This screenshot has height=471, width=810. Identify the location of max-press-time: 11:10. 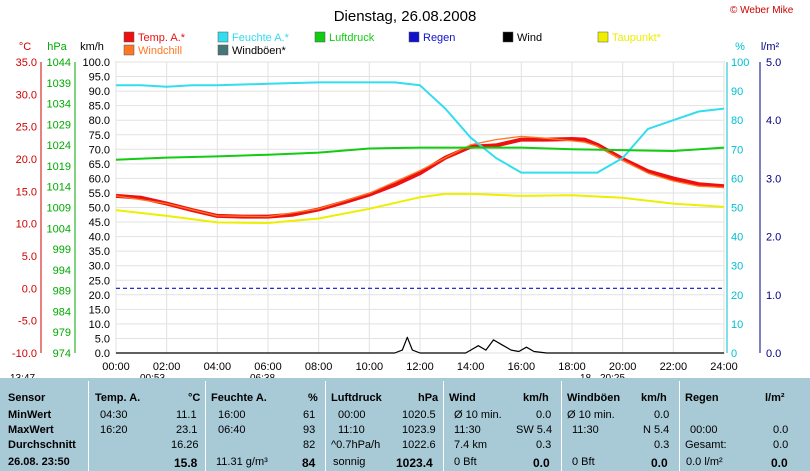
(351, 430).